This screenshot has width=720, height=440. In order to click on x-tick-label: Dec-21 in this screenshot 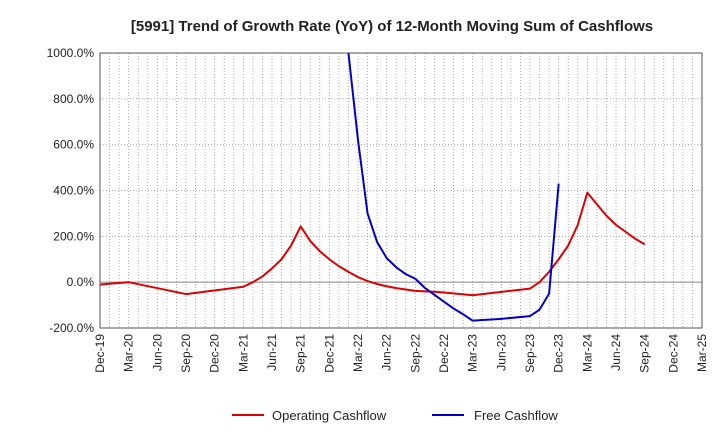, I will do `click(329, 353)`.